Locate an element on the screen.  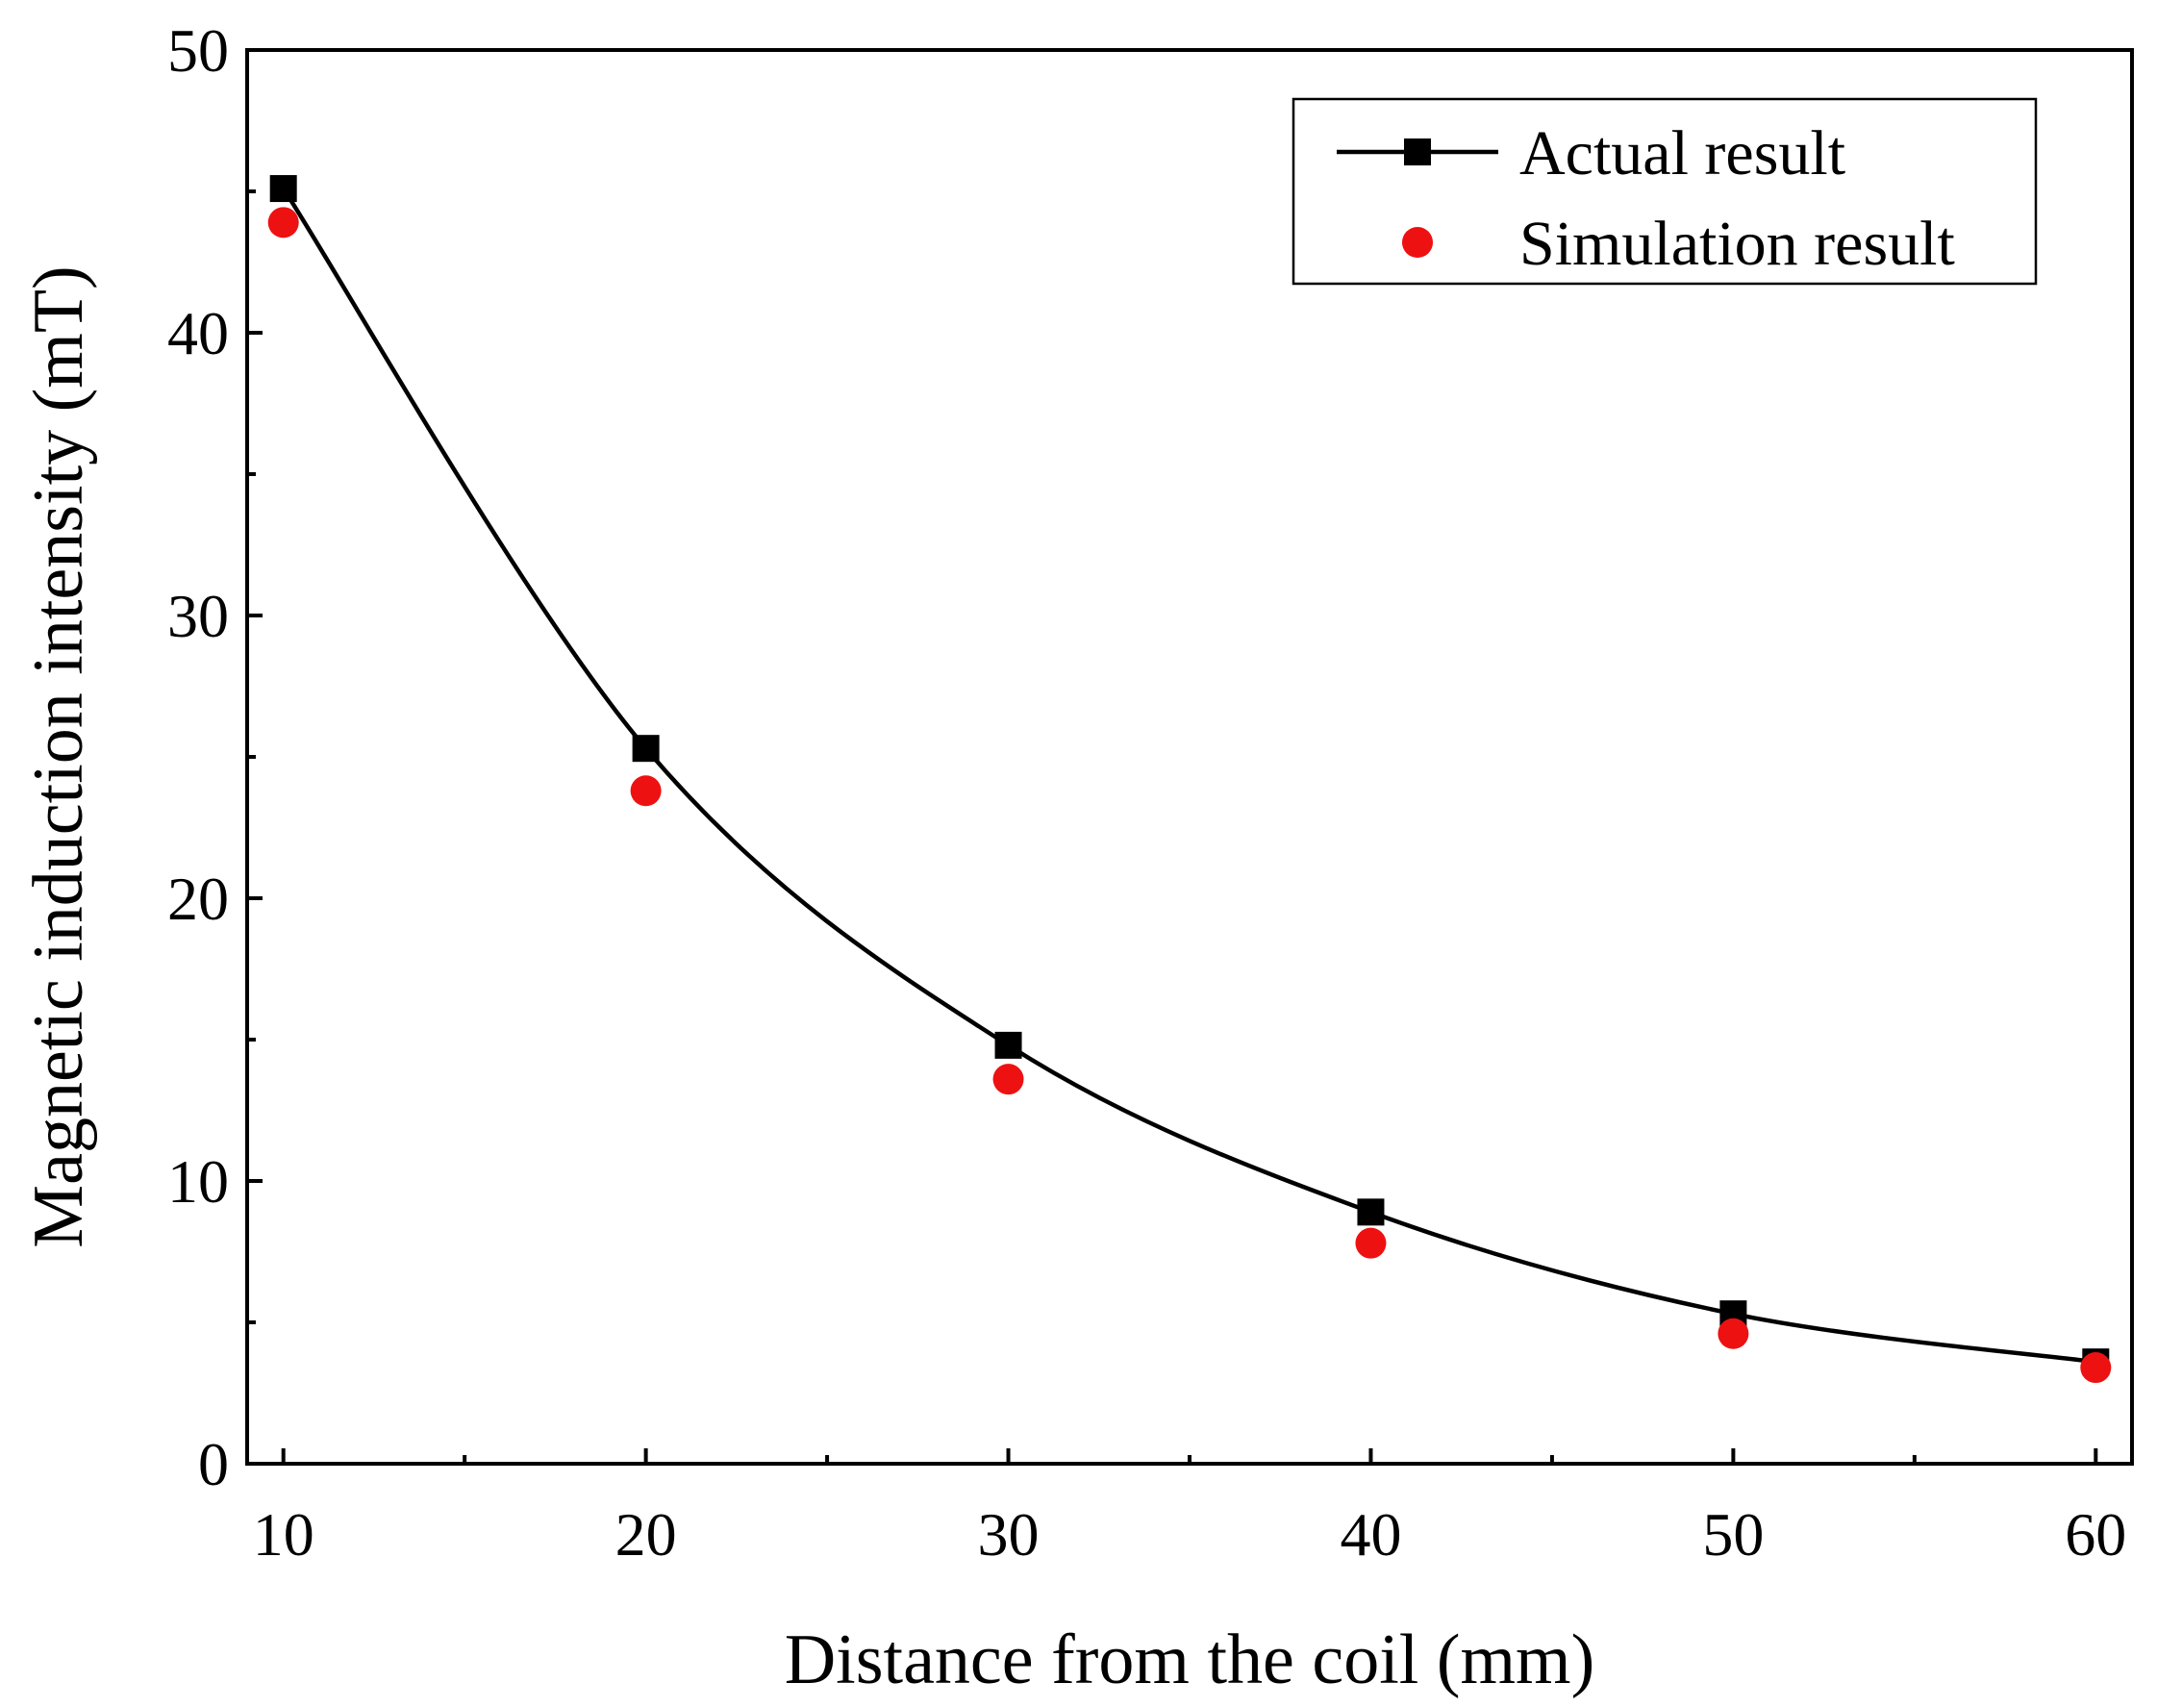
x-tick-label: 10 is located at coordinates (284, 1534).